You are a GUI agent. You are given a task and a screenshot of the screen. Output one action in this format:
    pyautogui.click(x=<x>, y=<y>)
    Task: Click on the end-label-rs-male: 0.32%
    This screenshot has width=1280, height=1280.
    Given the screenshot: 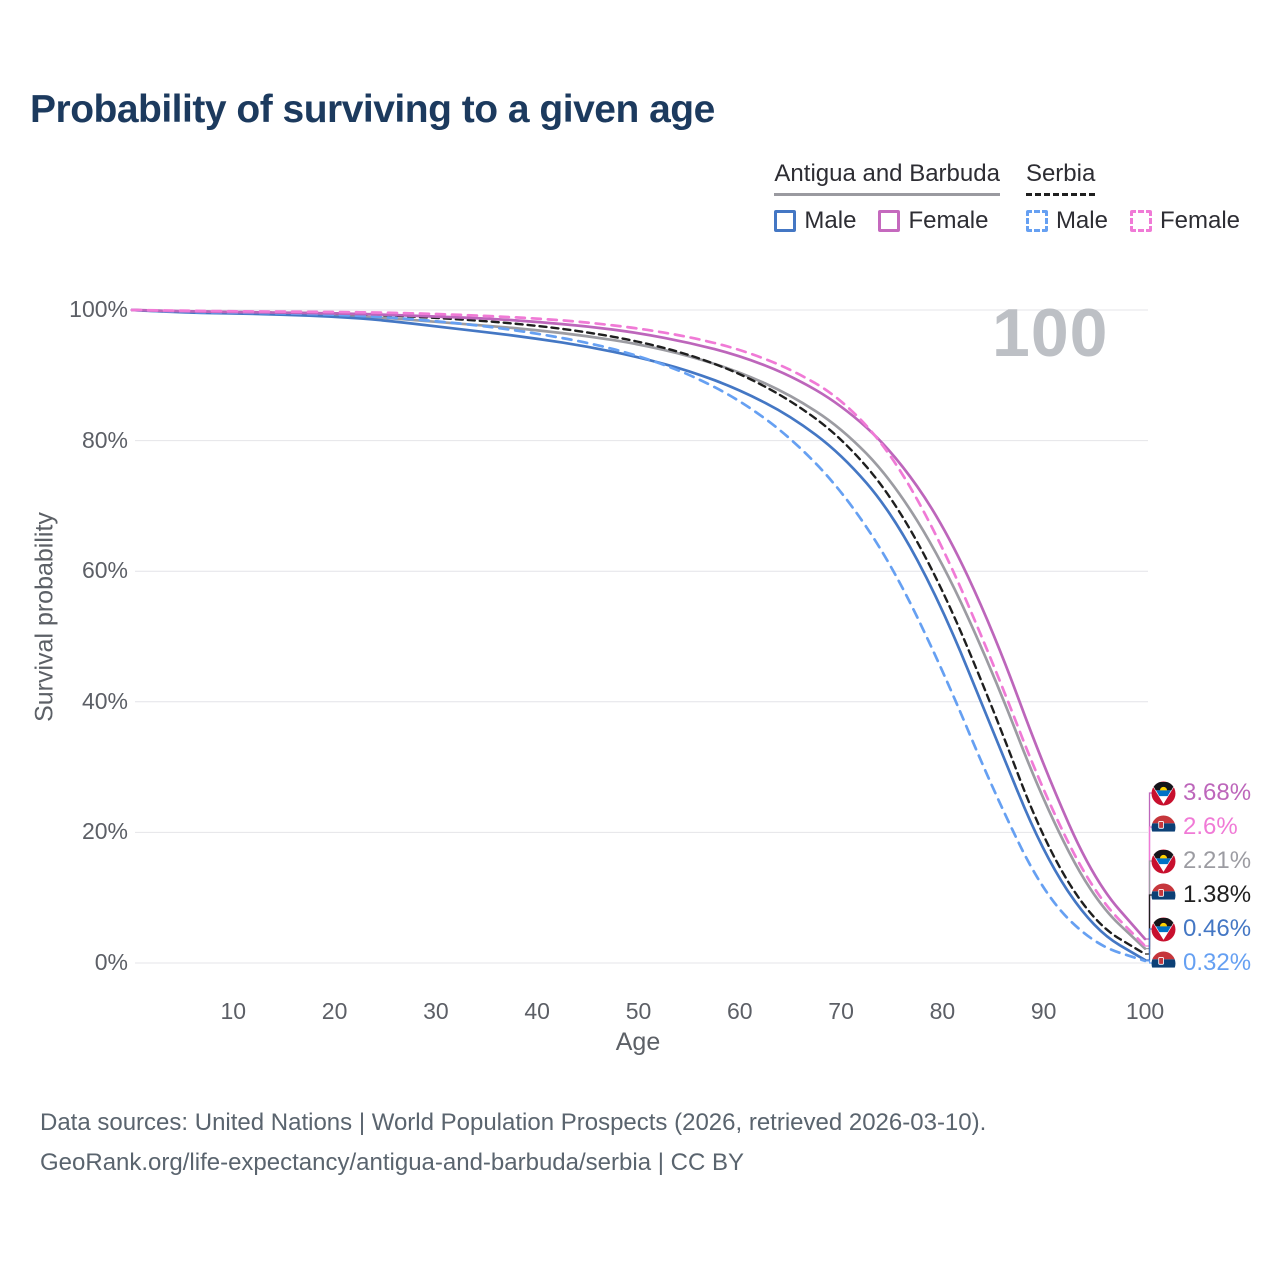 What is the action you would take?
    pyautogui.click(x=1201, y=963)
    